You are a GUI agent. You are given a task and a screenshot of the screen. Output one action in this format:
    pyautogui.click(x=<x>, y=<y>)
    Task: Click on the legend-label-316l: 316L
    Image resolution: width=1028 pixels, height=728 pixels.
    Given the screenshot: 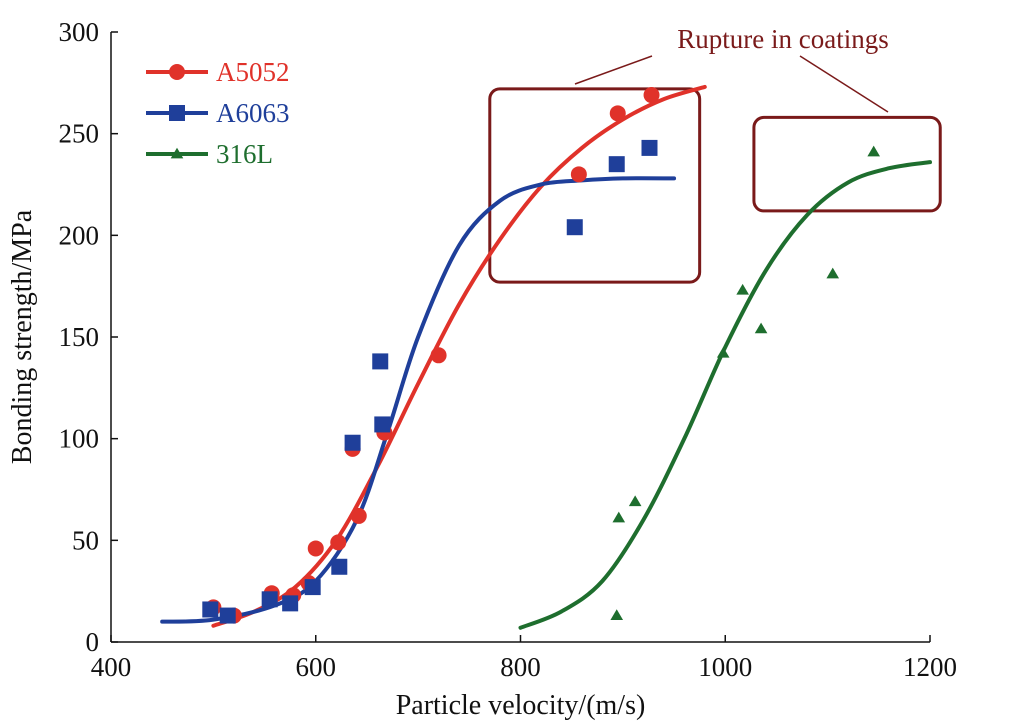 What is the action you would take?
    pyautogui.click(x=244, y=154)
    